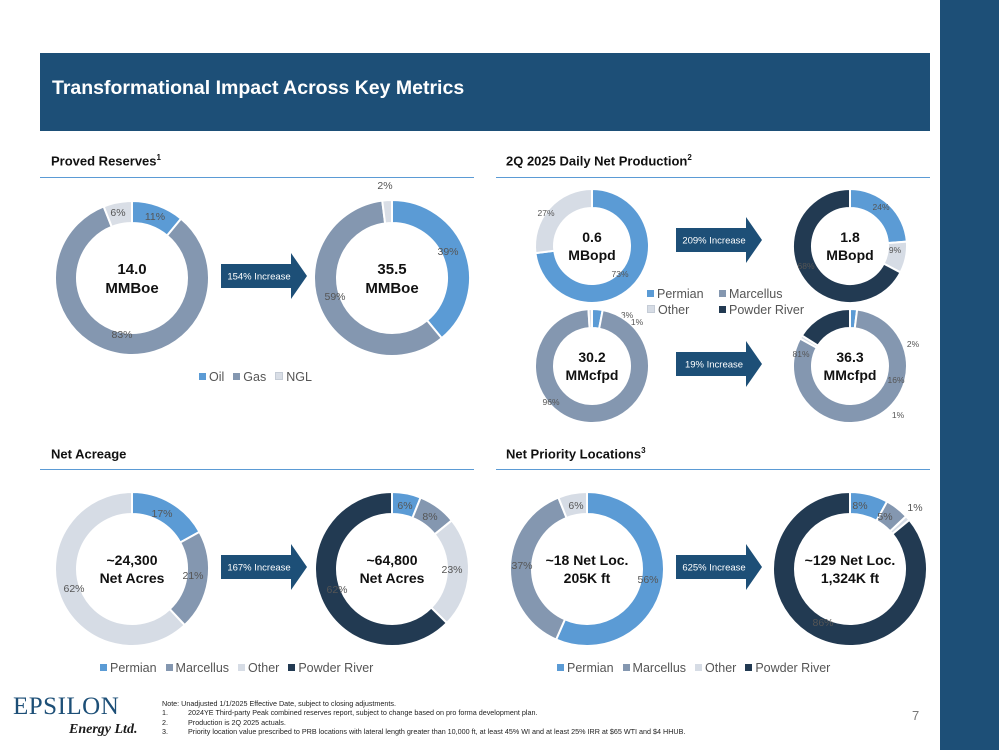 The height and width of the screenshot is (750, 999). Describe the element at coordinates (257, 469) in the screenshot. I see `section-rule-acreage` at that location.